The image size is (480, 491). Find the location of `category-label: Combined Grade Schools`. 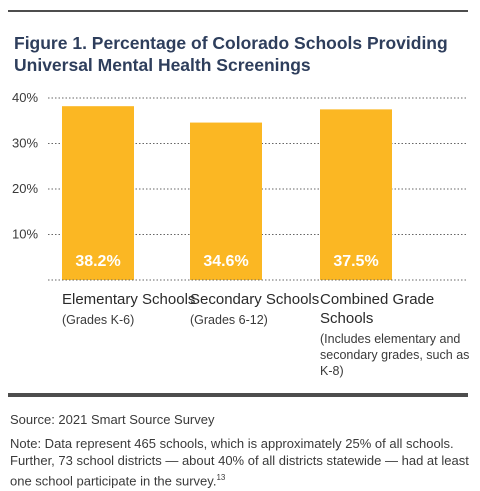

category-label: Combined Grade Schools is located at coordinates (377, 309).